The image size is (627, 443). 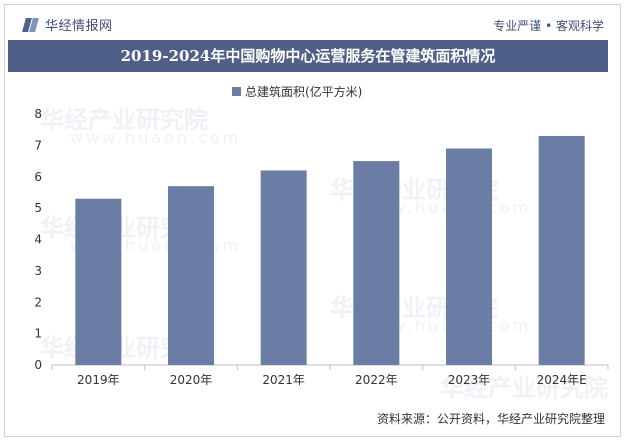 I want to click on logo: 华经情报网, so click(x=68, y=24).